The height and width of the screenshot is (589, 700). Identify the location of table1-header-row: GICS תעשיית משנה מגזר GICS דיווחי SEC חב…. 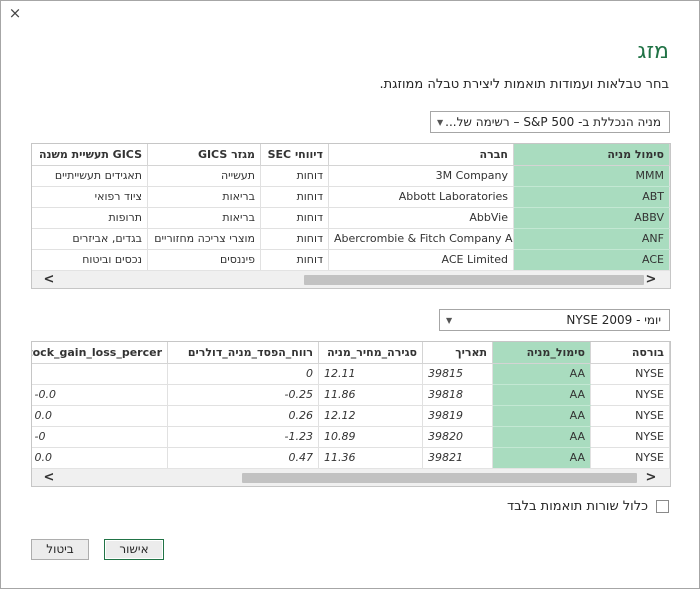
(351, 155).